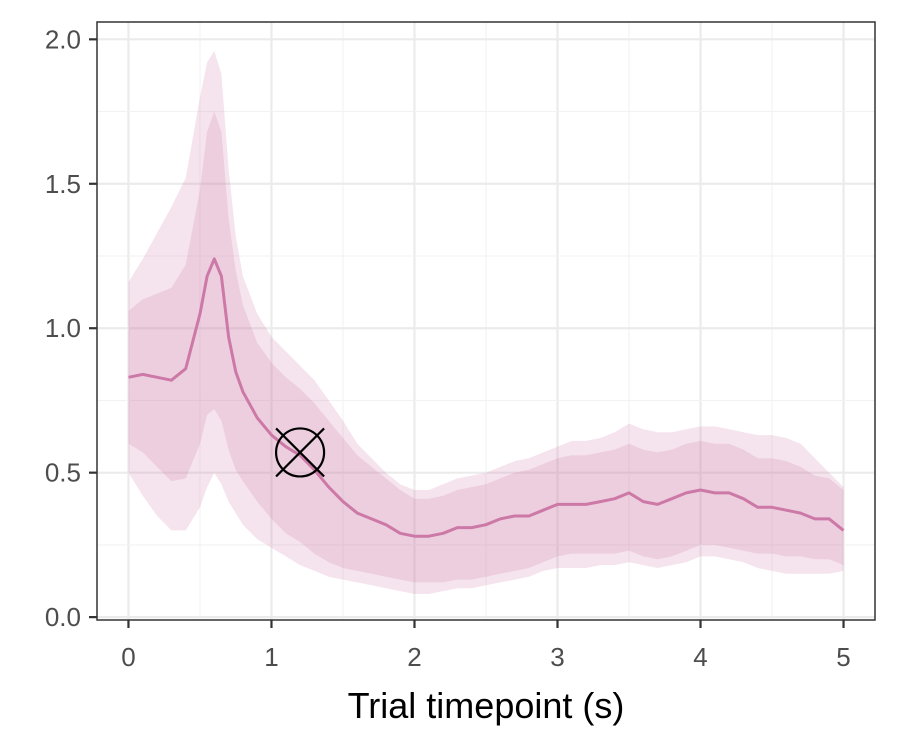 The width and height of the screenshot is (900, 750). What do you see at coordinates (63, 473) in the screenshot?
I see `y-tick-label: 0.5` at bounding box center [63, 473].